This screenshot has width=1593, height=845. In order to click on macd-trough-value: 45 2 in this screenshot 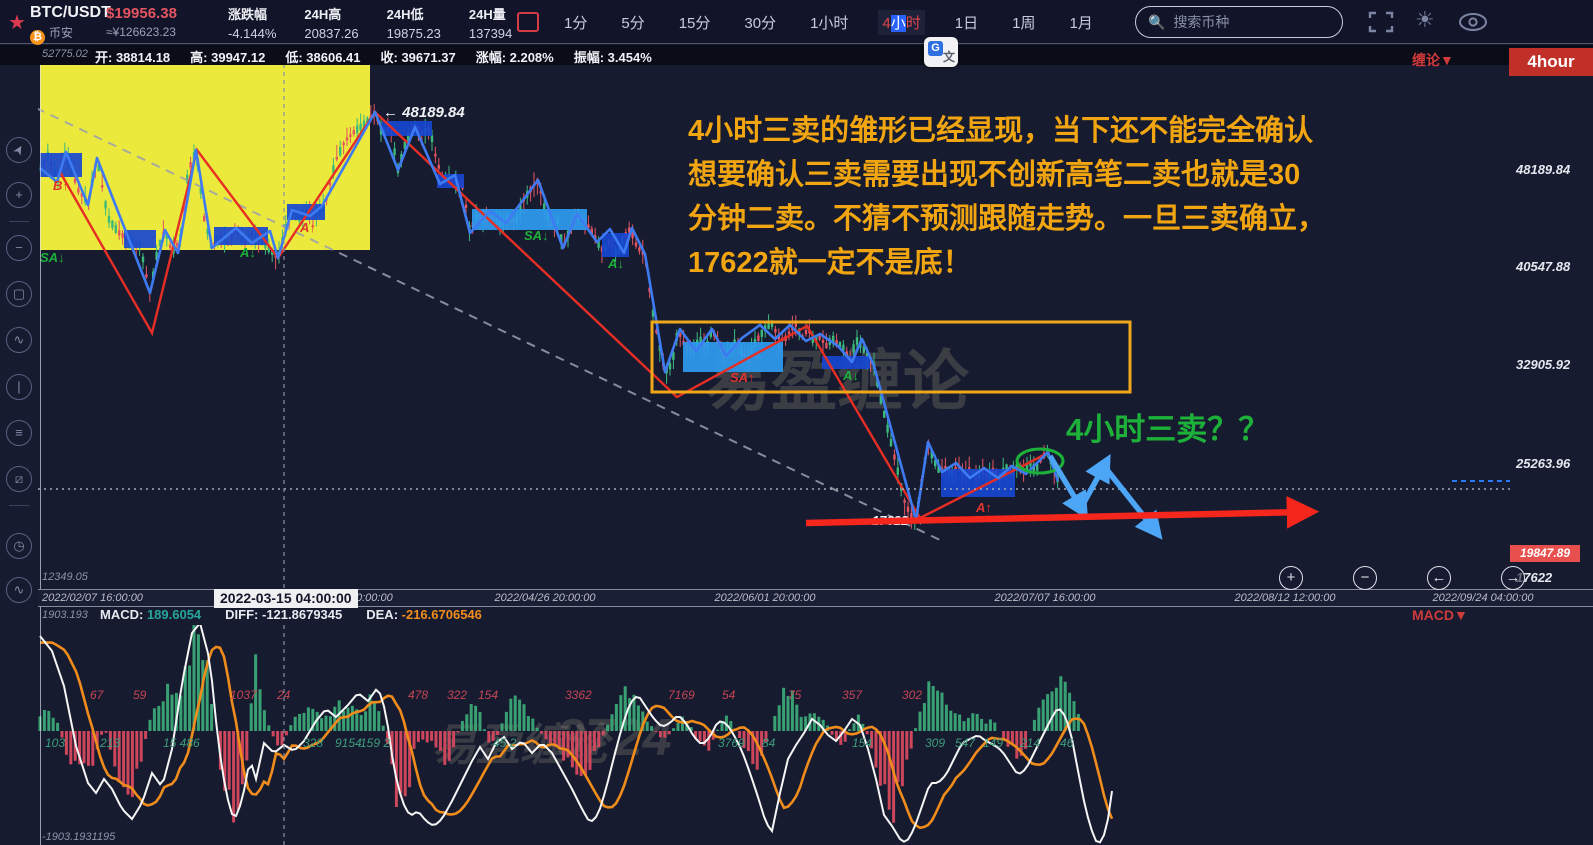, I will do `click(505, 743)`.